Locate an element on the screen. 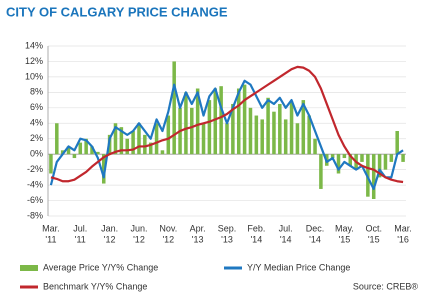 The height and width of the screenshot is (302, 428). y-tick-label: 6% is located at coordinates (36, 107).